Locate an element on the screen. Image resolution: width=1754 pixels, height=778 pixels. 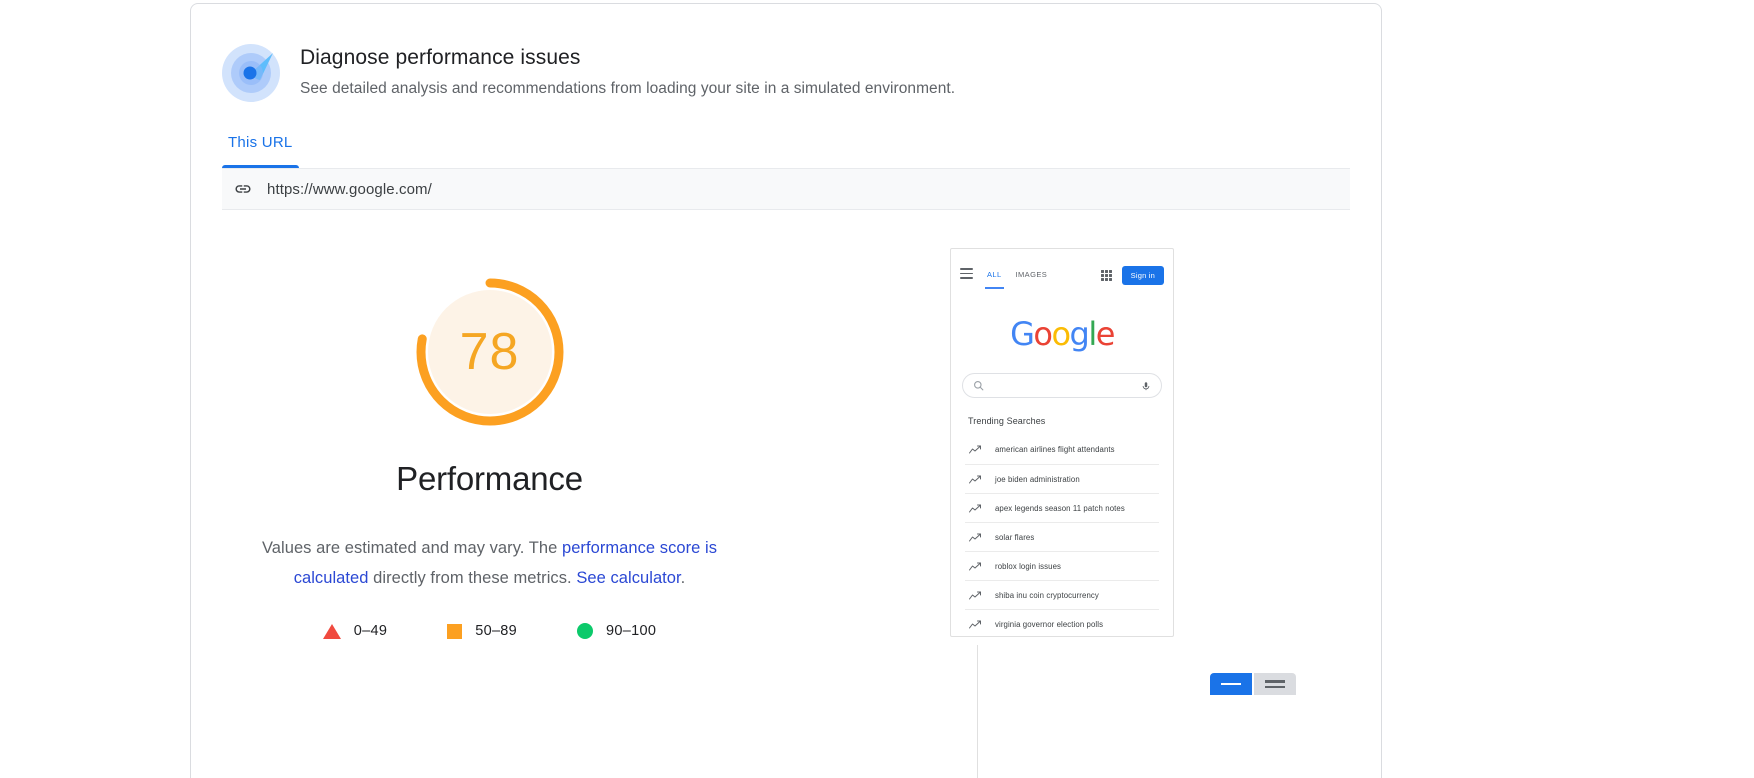
trending-searches-title: Trending Searches is located at coordinates (1007, 421).